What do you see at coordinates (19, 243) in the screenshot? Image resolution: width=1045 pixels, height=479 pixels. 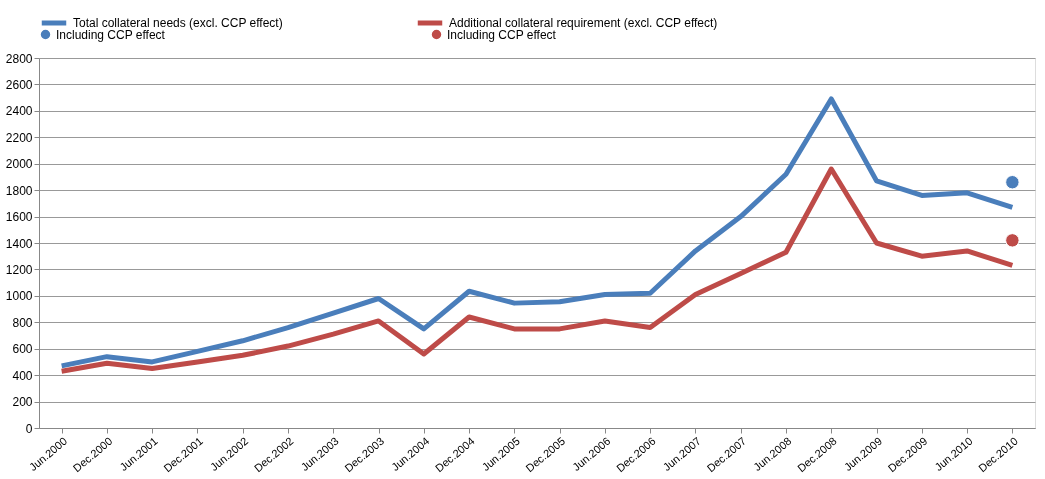 I see `y-tick-label: 1400` at bounding box center [19, 243].